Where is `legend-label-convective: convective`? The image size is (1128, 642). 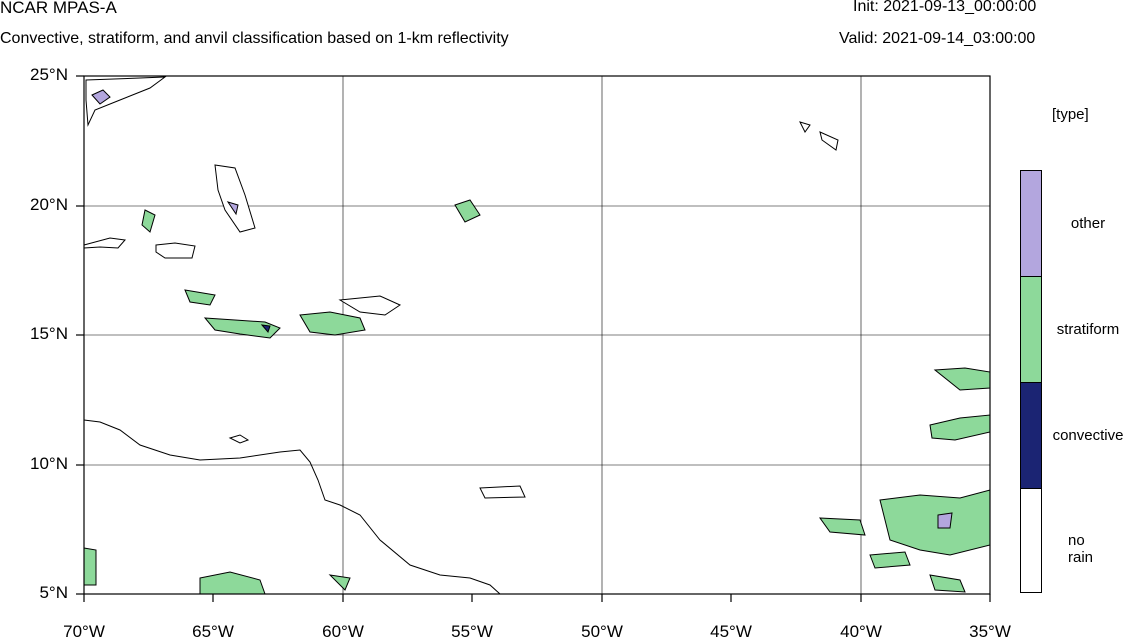 legend-label-convective: convective is located at coordinates (1088, 435).